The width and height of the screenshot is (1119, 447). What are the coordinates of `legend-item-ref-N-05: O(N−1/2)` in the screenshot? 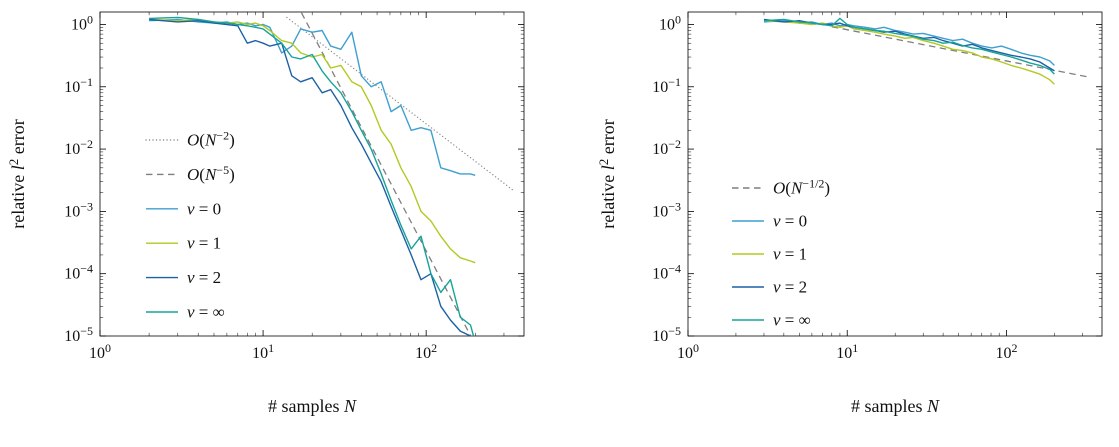 It's located at (781, 187).